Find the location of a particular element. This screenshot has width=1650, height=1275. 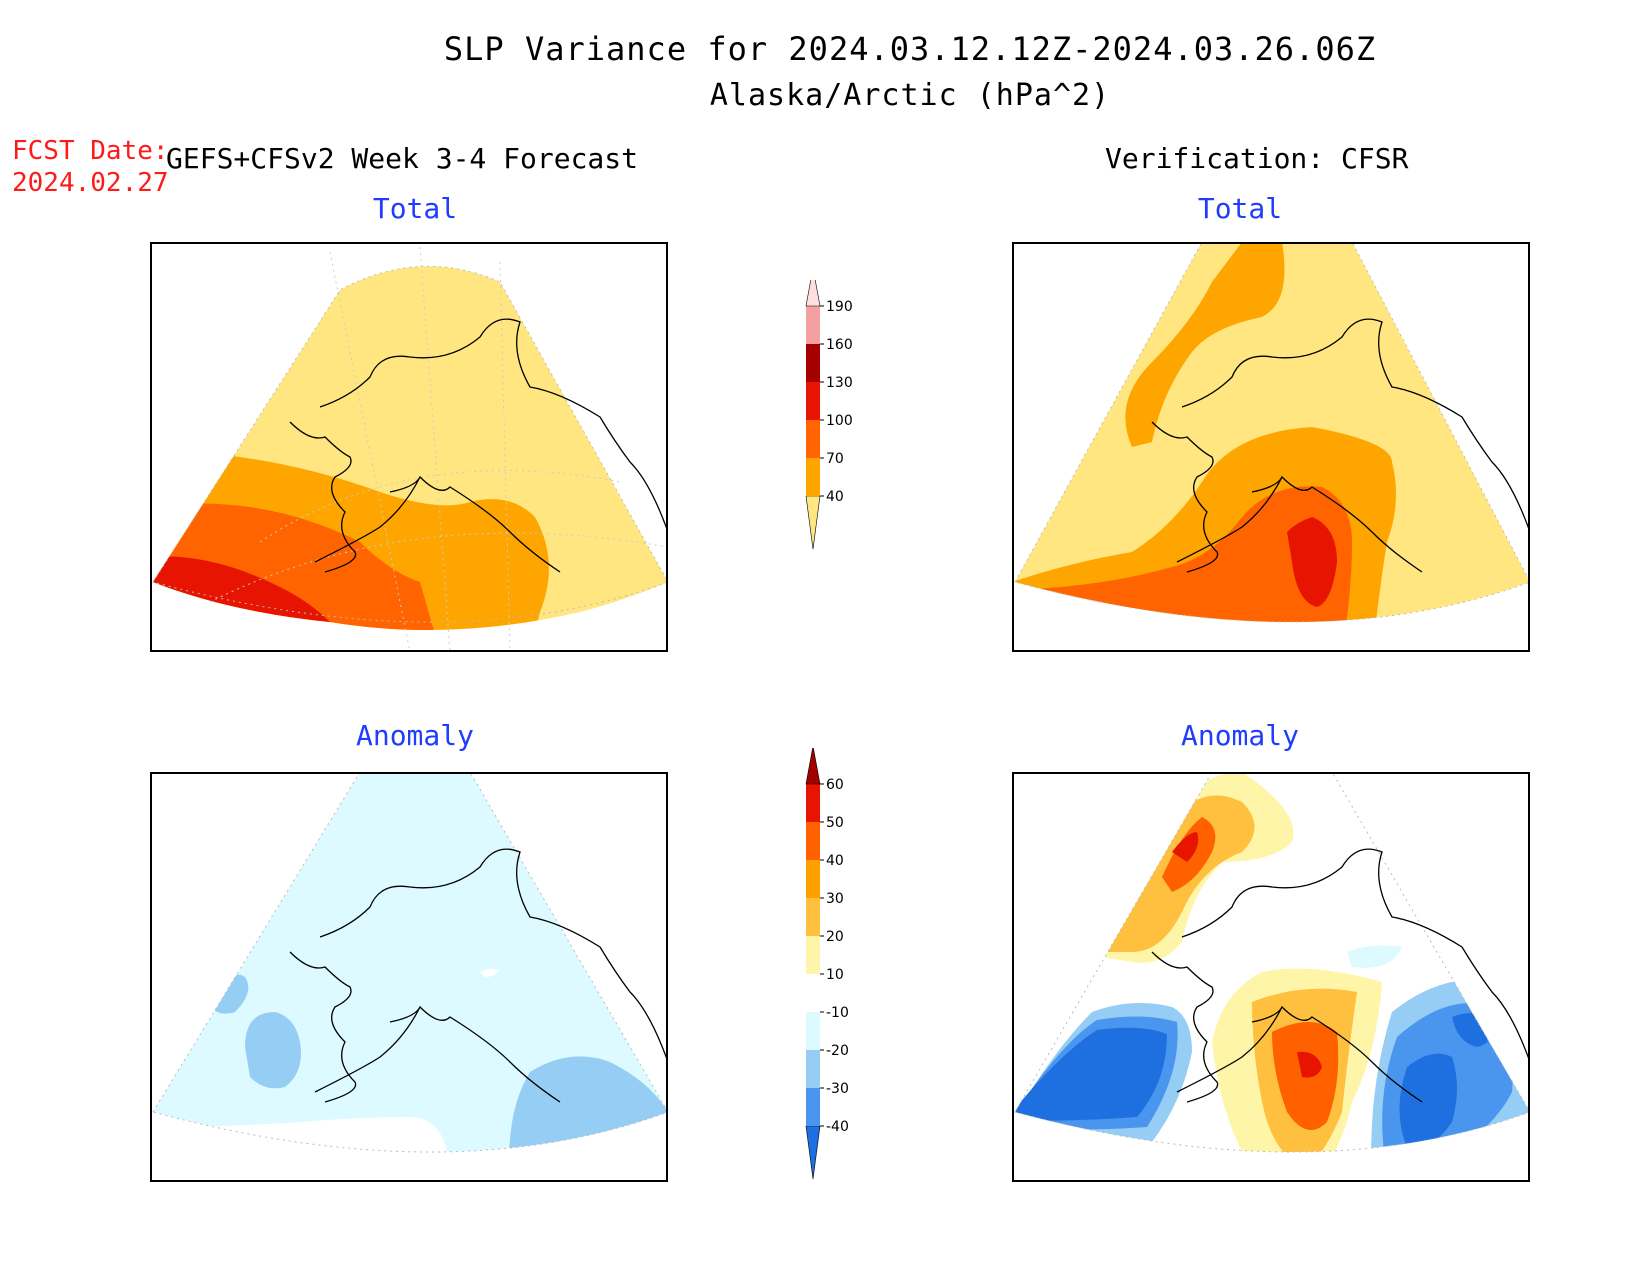

total-colorbar-tick-label: 160 is located at coordinates (839, 345).